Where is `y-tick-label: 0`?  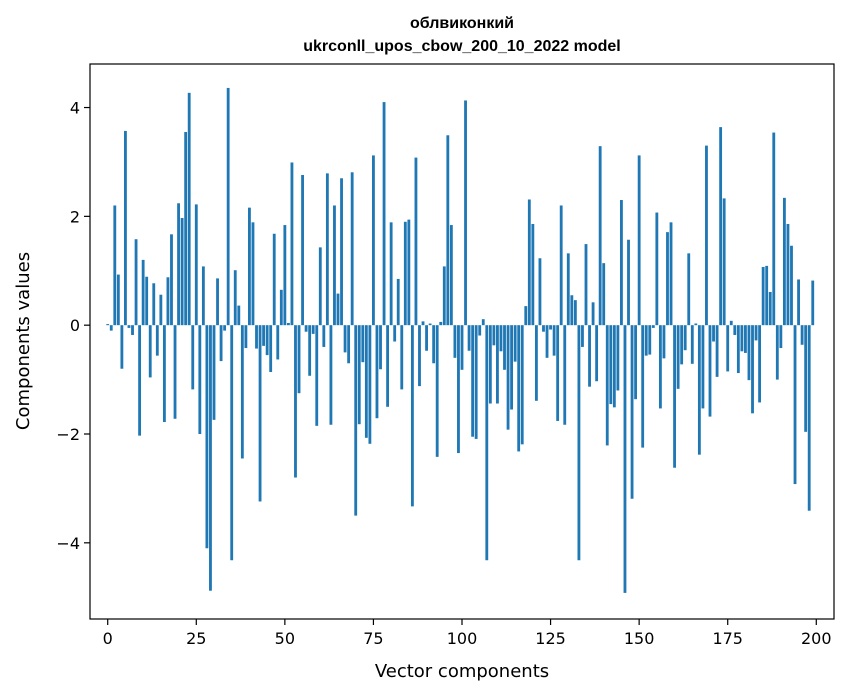 y-tick-label: 0 is located at coordinates (75, 325).